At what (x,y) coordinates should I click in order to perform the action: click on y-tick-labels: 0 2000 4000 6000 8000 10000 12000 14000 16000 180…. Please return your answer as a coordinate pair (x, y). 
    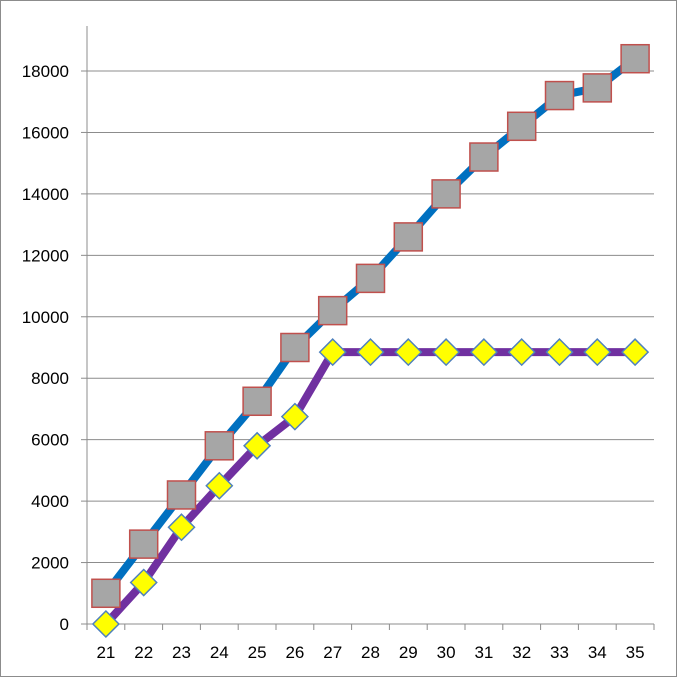
    Looking at the image, I should click on (45, 348).